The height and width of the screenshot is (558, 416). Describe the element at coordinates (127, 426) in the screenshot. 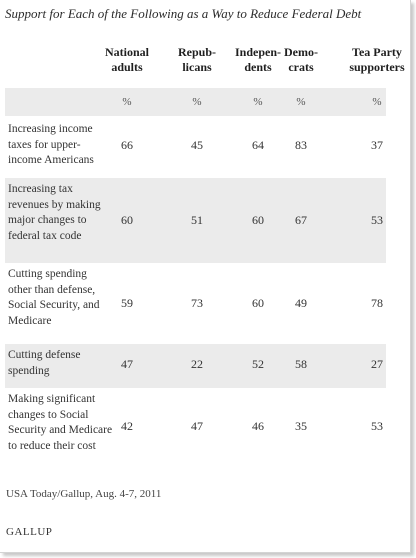

I see `table-cell-value: 42` at that location.